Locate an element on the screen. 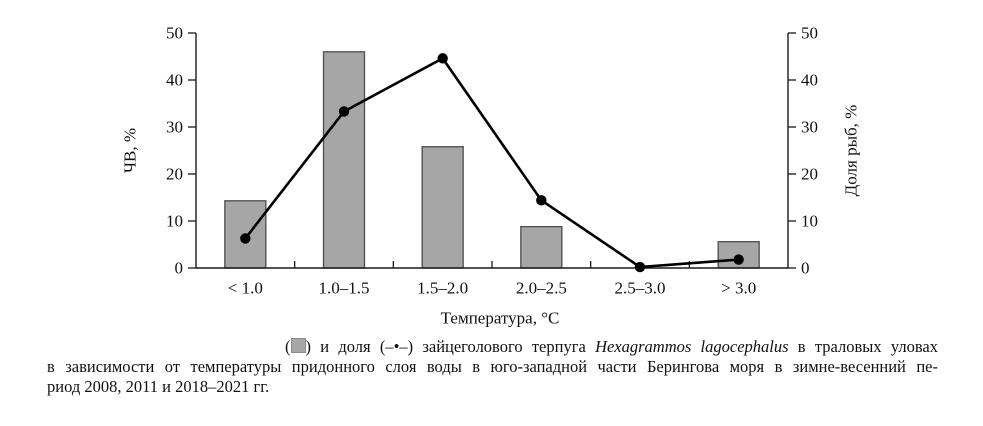 The width and height of the screenshot is (983, 426). y-tick-label-right: 0 is located at coordinates (805, 268).